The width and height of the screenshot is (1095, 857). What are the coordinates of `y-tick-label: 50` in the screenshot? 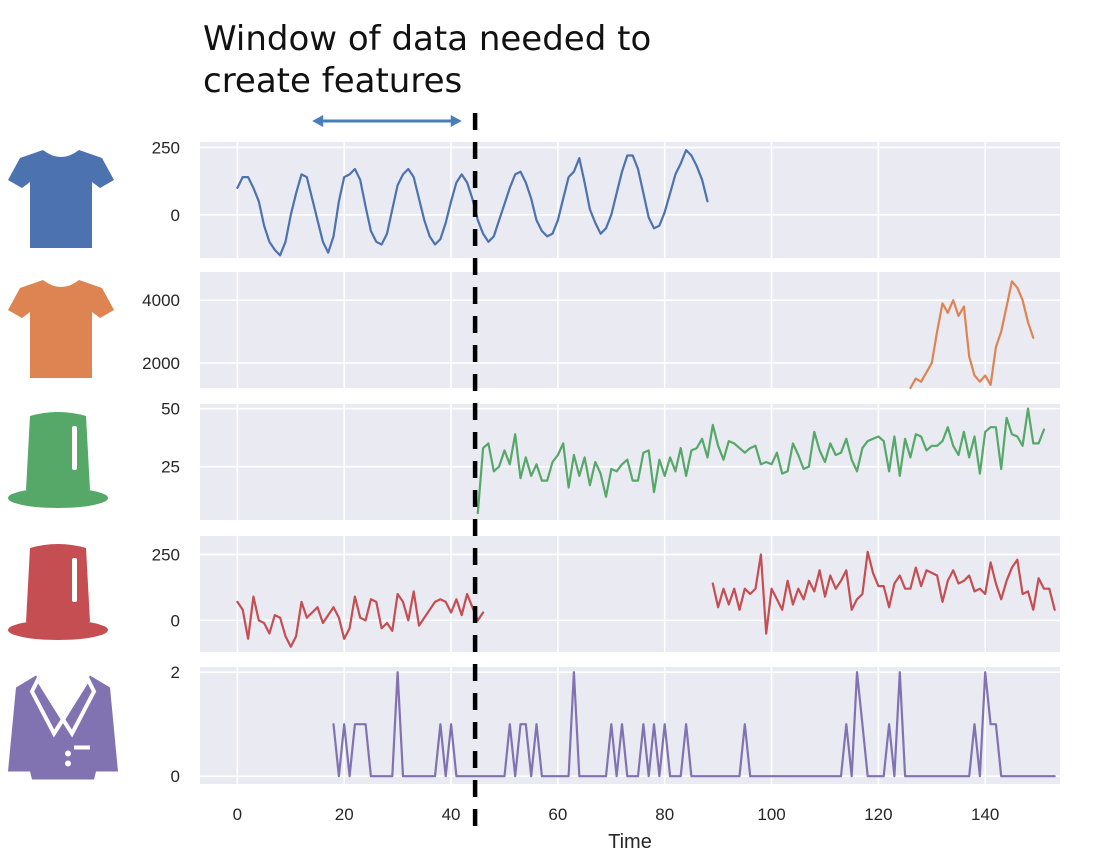 It's located at (170, 409).